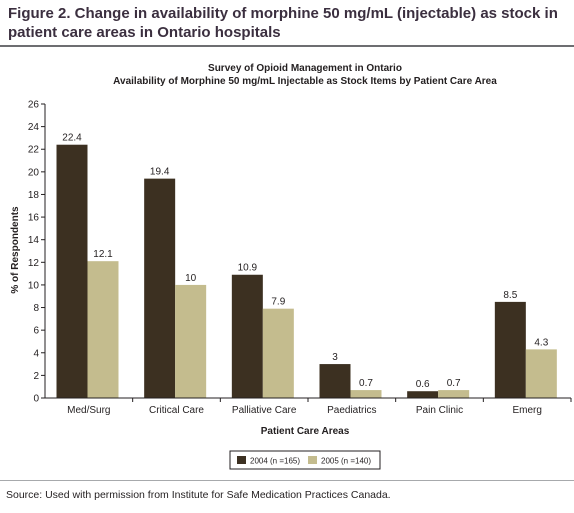 The image size is (574, 513). What do you see at coordinates (312, 460) in the screenshot?
I see `legend-swatch-2005` at bounding box center [312, 460].